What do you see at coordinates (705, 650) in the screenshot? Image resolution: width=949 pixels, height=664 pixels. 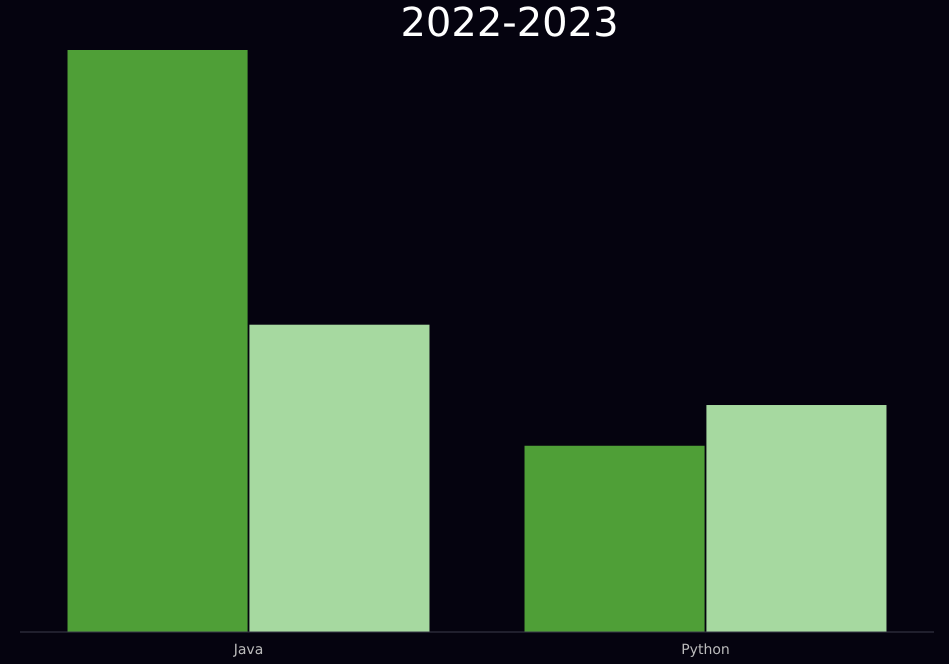 I see `x-tick-label: Python` at bounding box center [705, 650].